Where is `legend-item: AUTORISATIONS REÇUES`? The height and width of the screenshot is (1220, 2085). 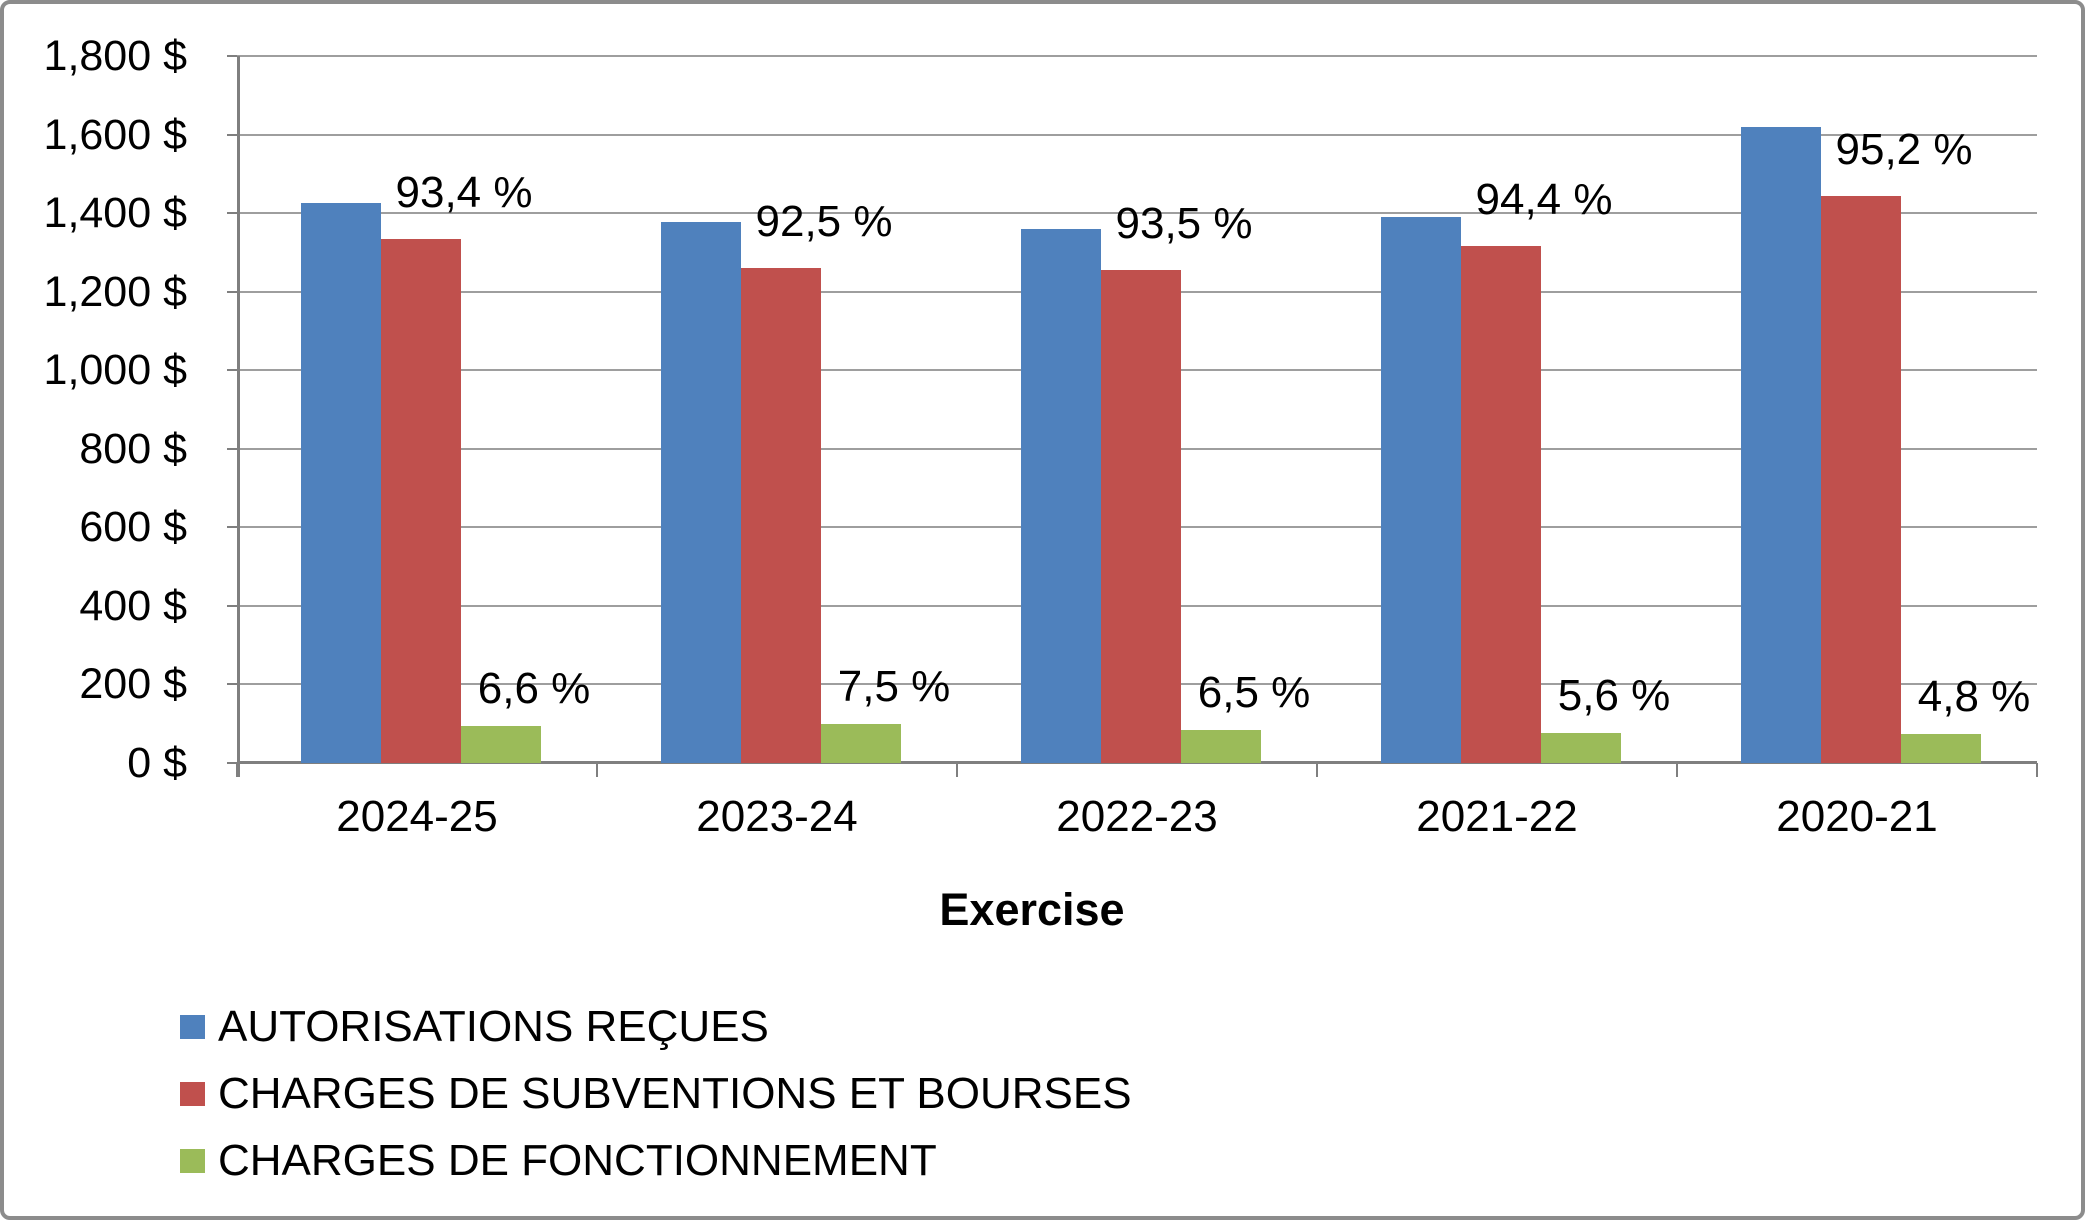 legend-item: AUTORISATIONS REÇUES is located at coordinates (656, 1027).